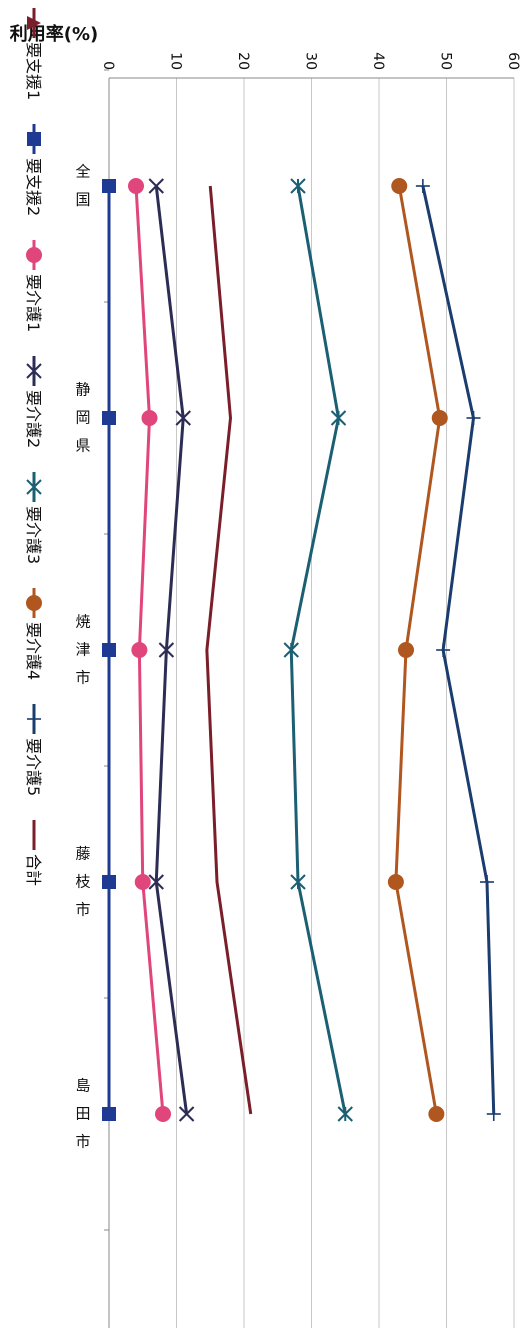 The width and height of the screenshot is (529, 1329). I want to click on series-要介護2, so click(171, 650).